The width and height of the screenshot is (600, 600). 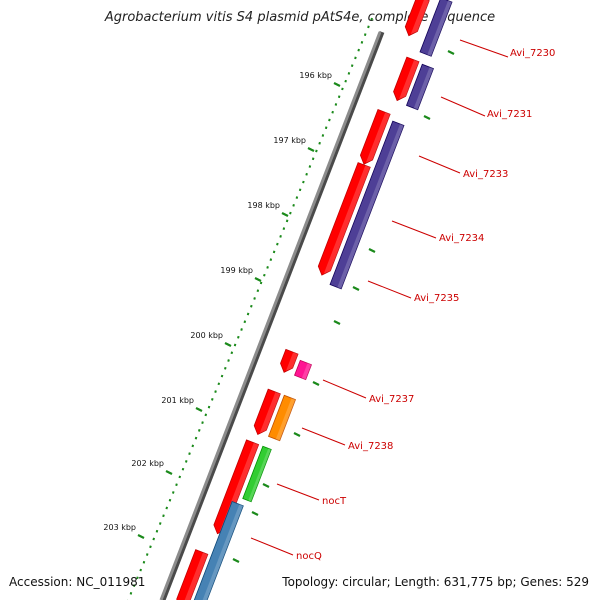 What do you see at coordinates (119, 527) in the screenshot?
I see `ruler-tick-label: 203 kbp` at bounding box center [119, 527].